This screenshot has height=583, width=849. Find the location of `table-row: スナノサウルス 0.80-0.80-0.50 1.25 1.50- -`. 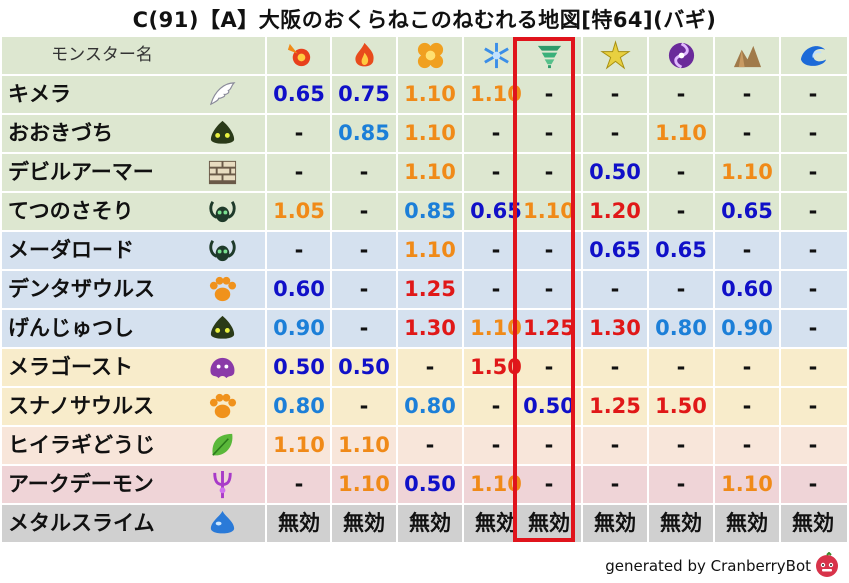

table-row: スナノサウルス 0.80-0.80-0.50 1.25 1.50- - is located at coordinates (424, 406).